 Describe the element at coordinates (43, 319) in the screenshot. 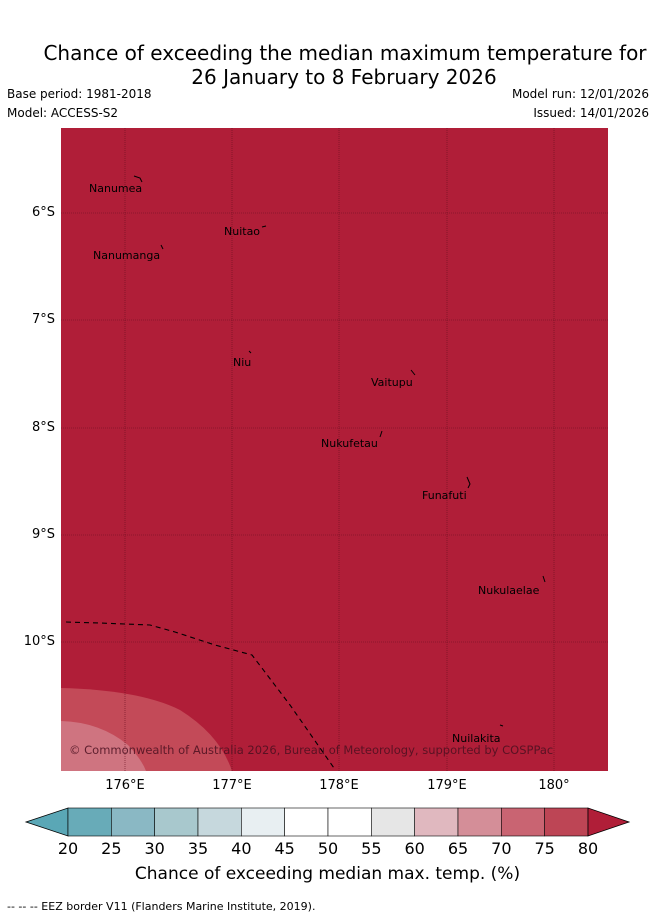

I see `lat-label-7s: 7°S` at that location.